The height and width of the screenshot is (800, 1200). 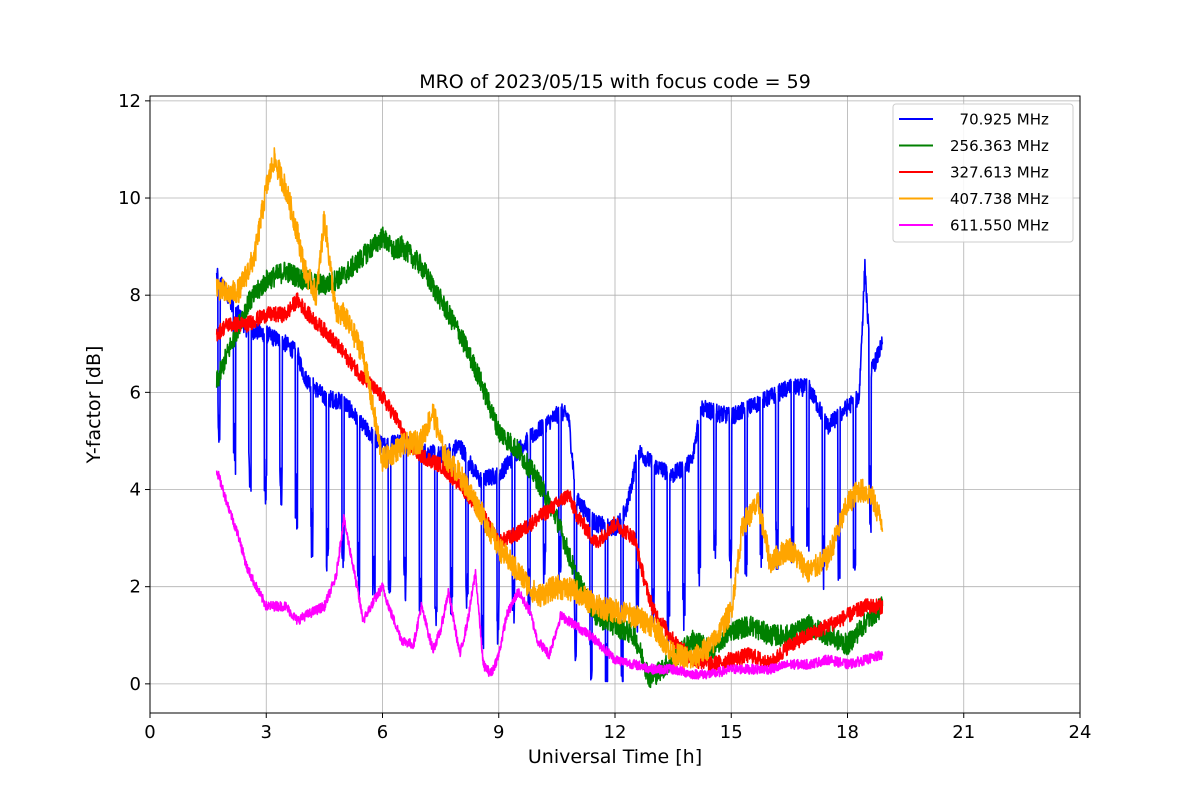 What do you see at coordinates (149, 732) in the screenshot?
I see `x-tick-label: 0` at bounding box center [149, 732].